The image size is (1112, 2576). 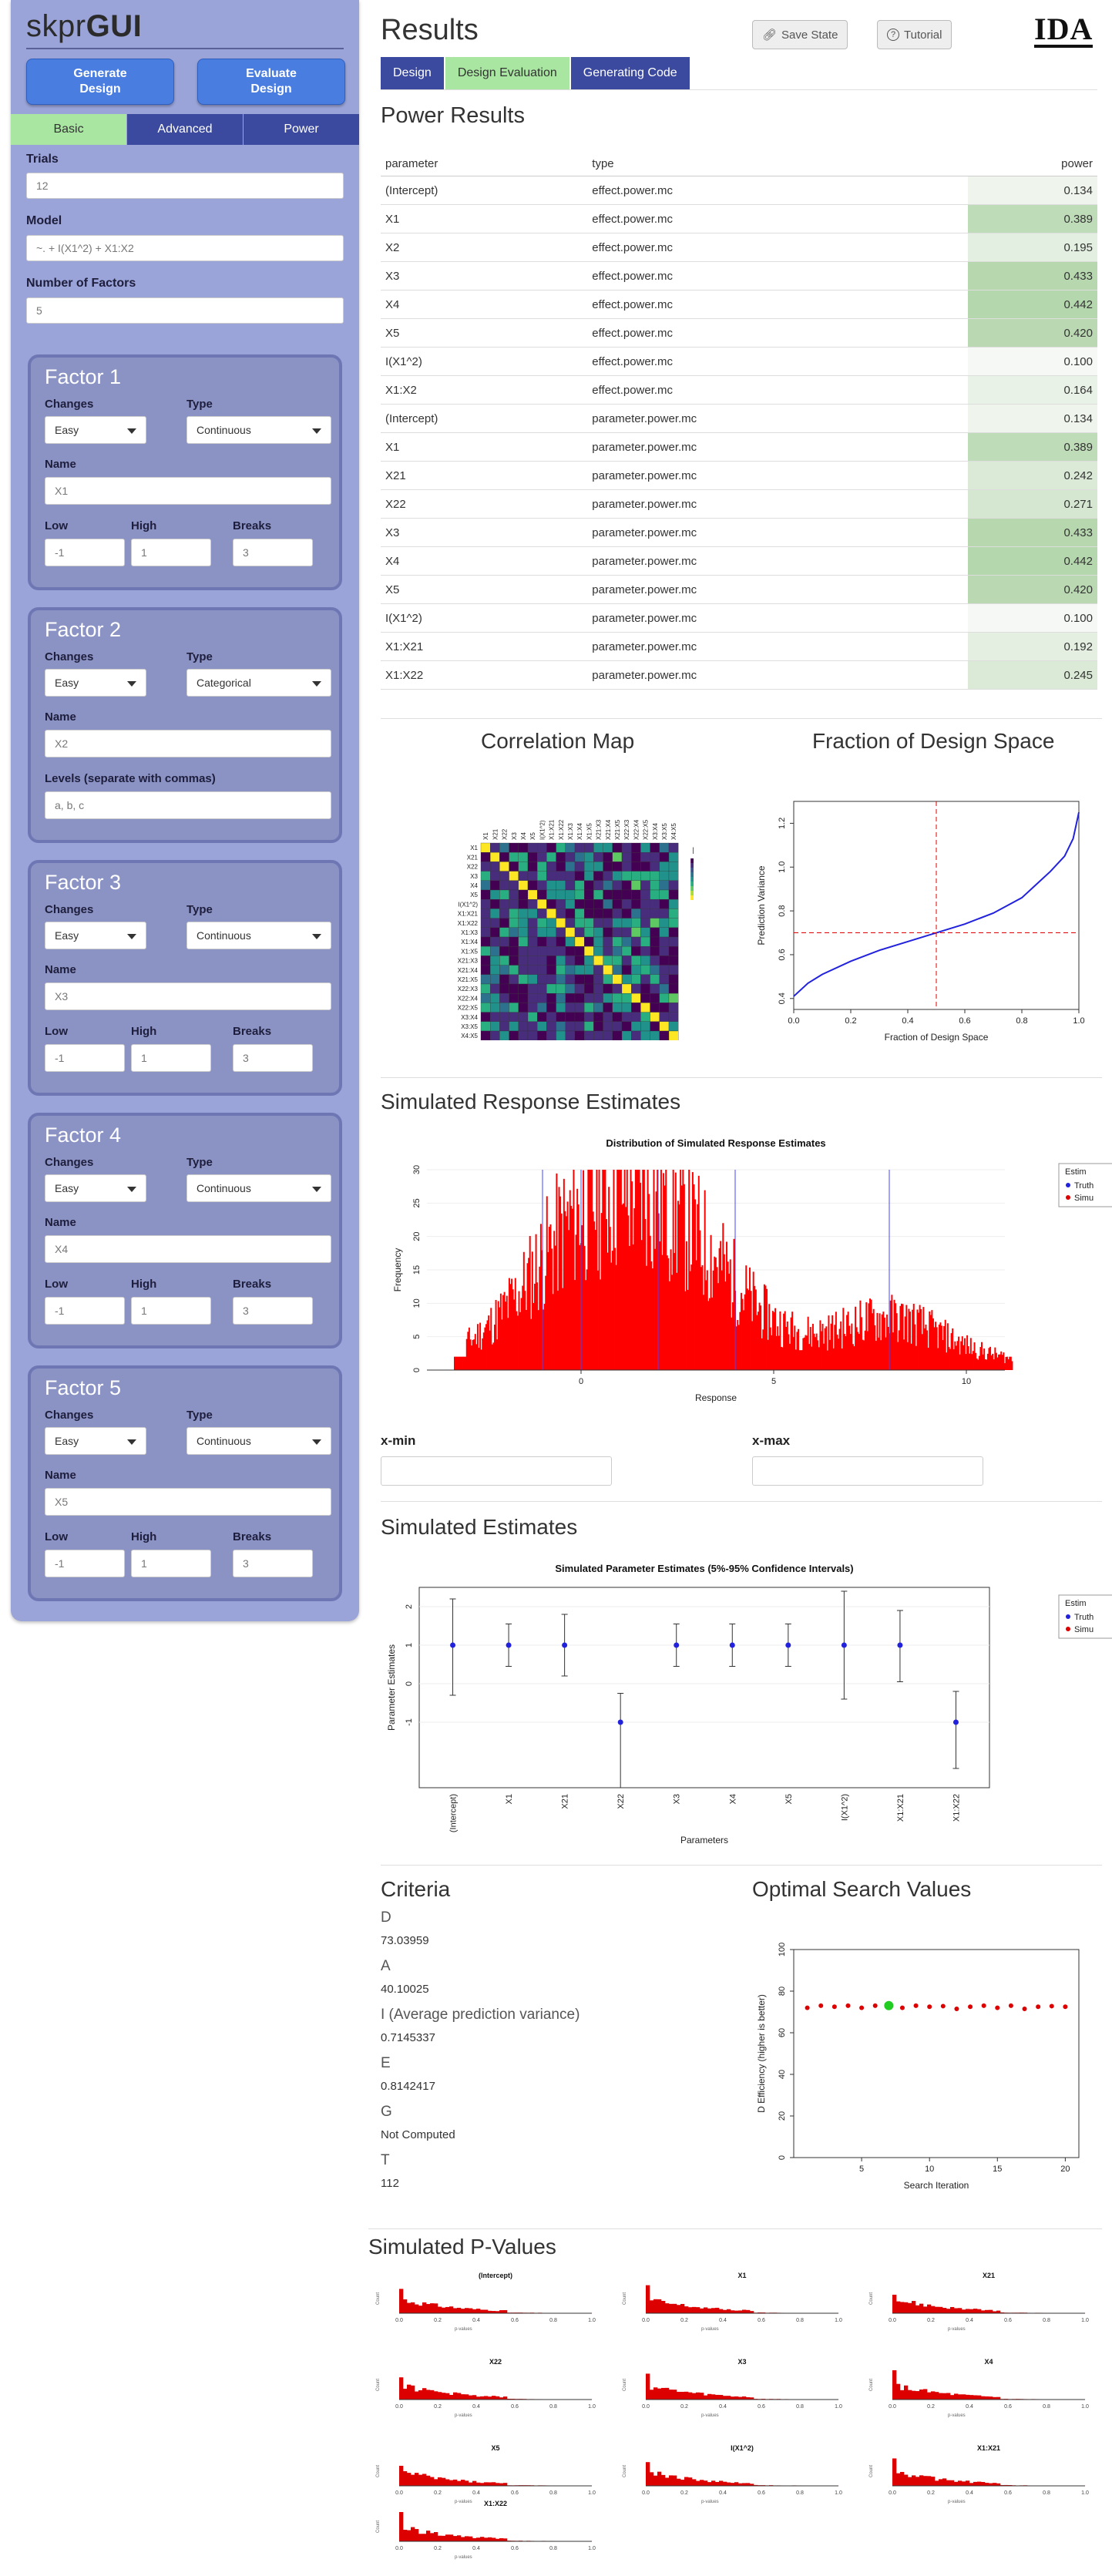 I want to click on tab-advanced: Advanced, so click(x=184, y=129).